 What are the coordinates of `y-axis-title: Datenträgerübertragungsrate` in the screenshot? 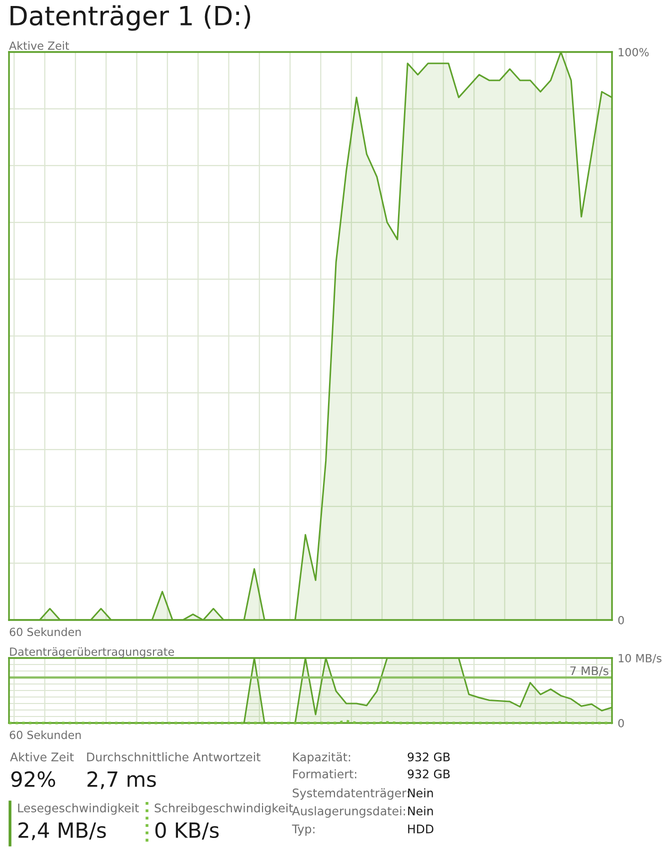 It's located at (92, 652).